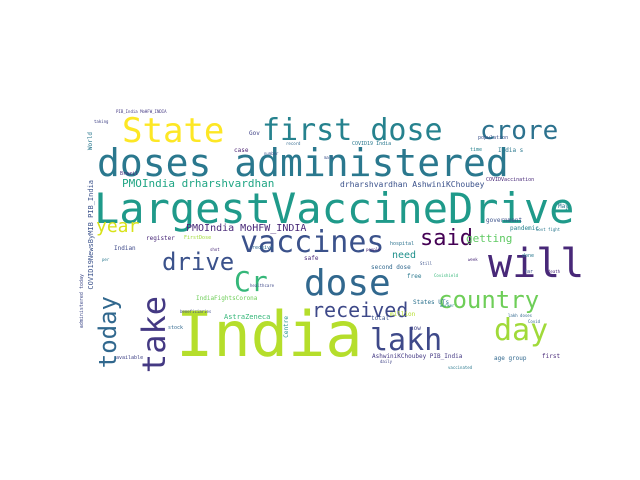 The width and height of the screenshot is (640, 480). What do you see at coordinates (373, 249) in the screenshot?
I see `cloud-word: people` at bounding box center [373, 249].